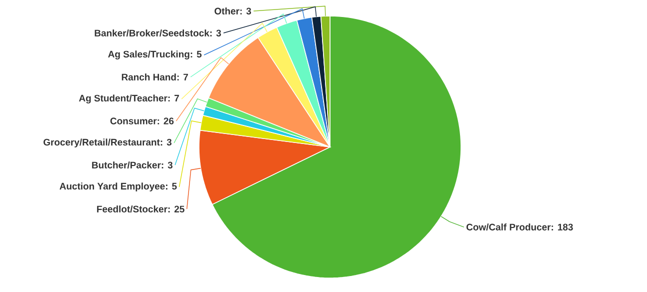 The height and width of the screenshot is (292, 647). Describe the element at coordinates (227, 11) in the screenshot. I see `slice-label: Other` at that location.